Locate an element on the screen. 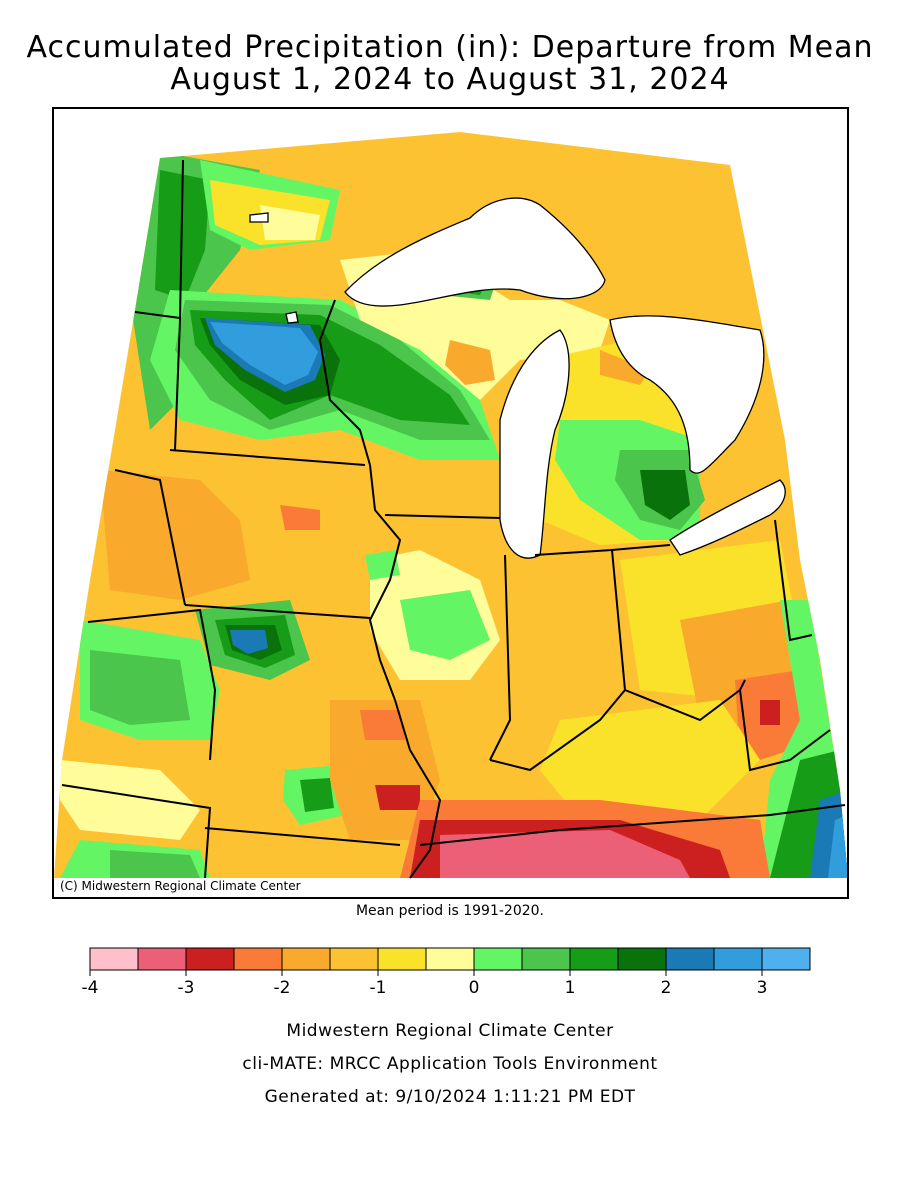 This screenshot has height=1200, width=900. legend-tick-label: -3 is located at coordinates (186, 988).